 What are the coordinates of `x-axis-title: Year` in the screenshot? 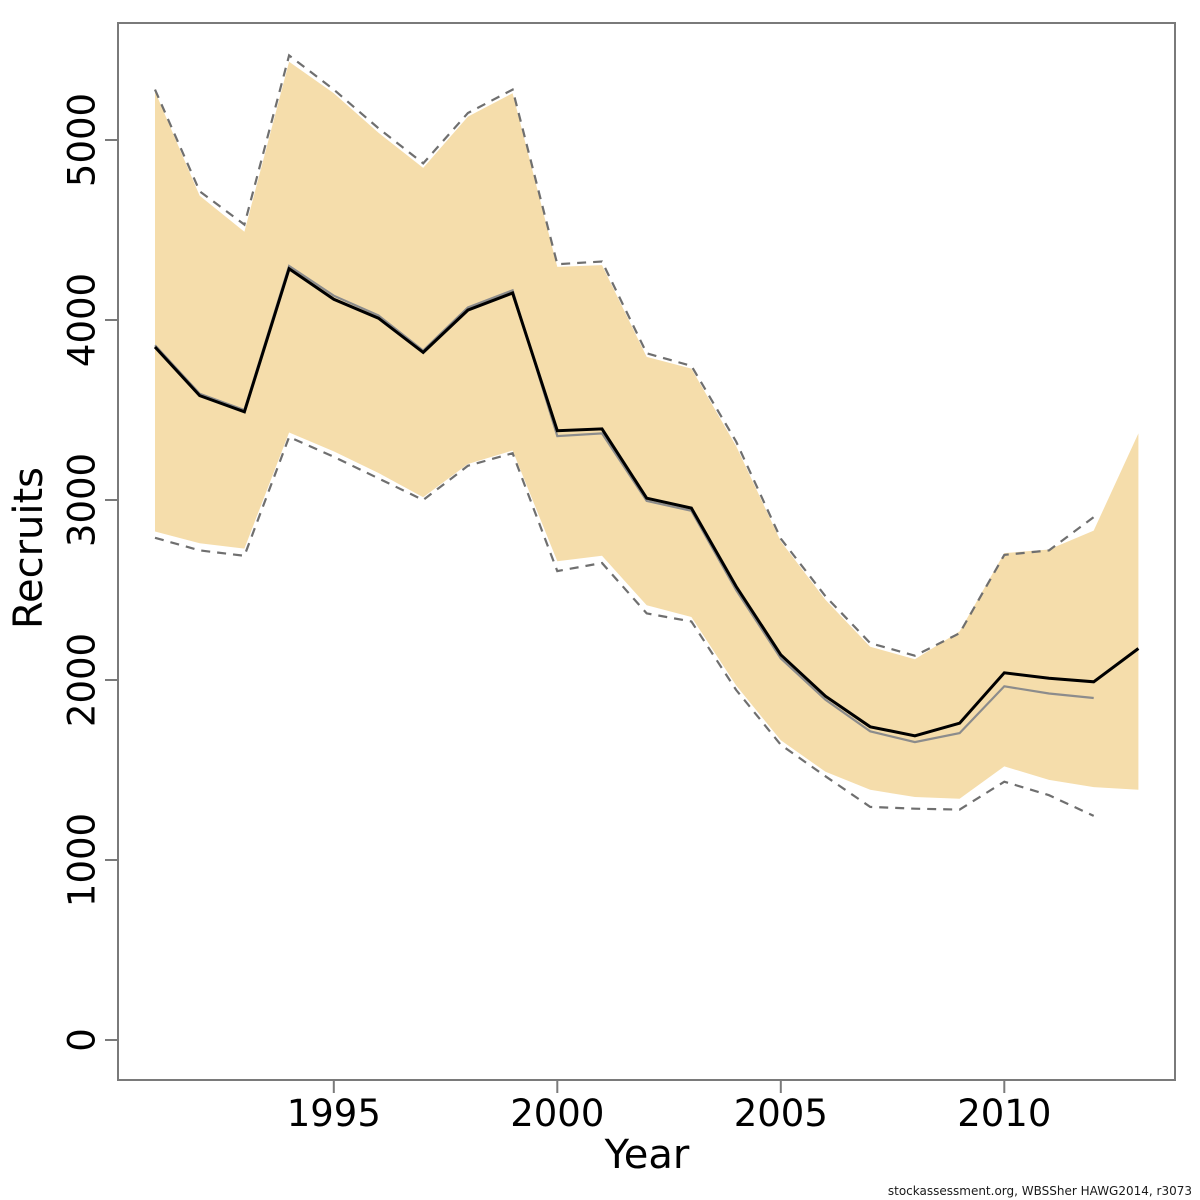 It's located at (647, 1155).